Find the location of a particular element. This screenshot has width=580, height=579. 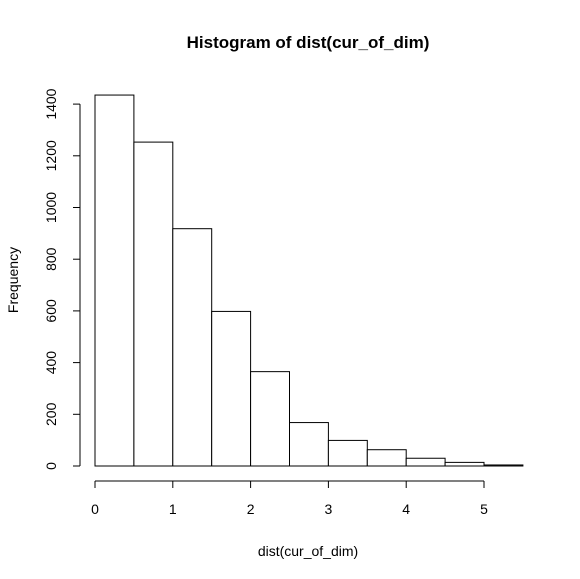

y-tick-label-0: 0 is located at coordinates (51, 466).